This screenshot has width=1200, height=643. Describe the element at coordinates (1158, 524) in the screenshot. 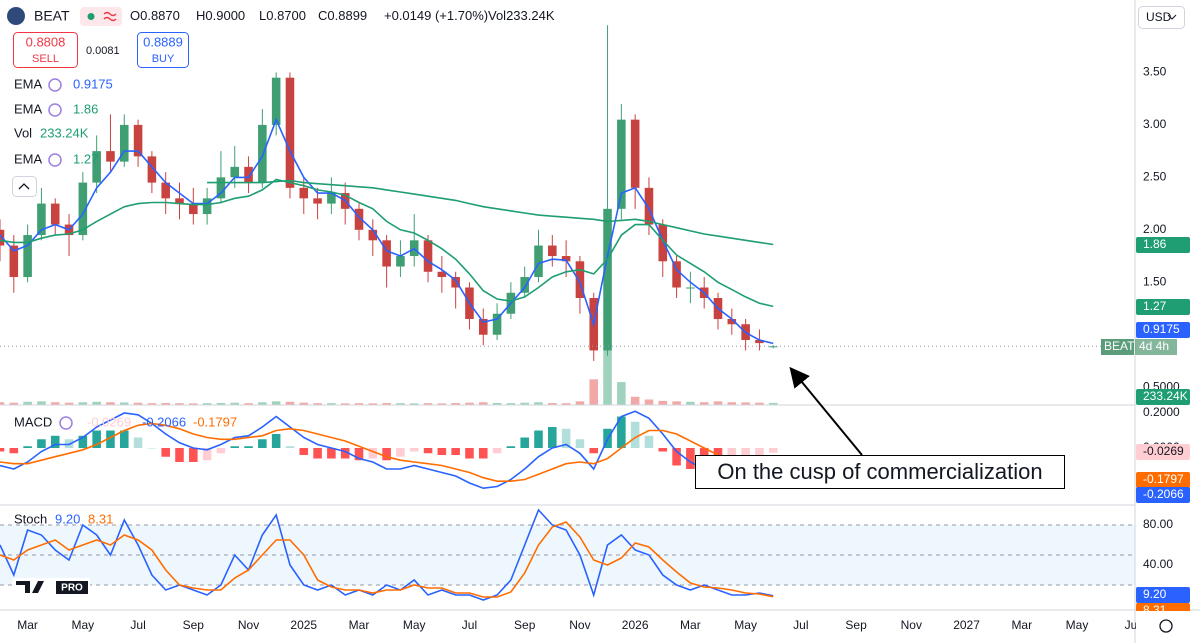

I see `y-tick-label: 80.00` at that location.